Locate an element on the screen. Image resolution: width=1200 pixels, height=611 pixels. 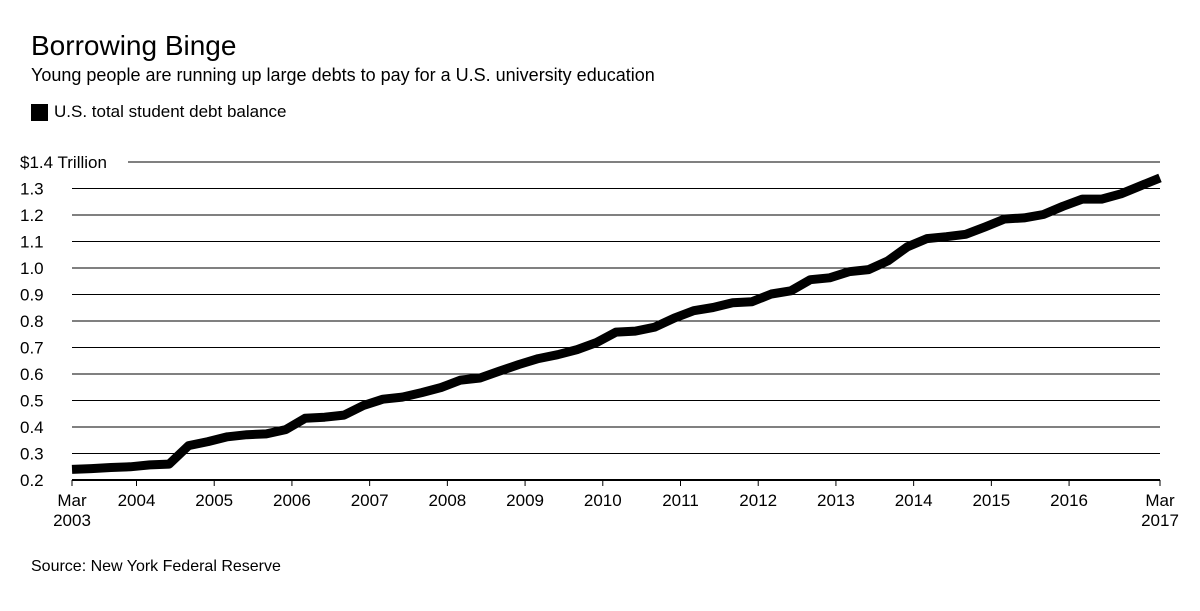
x-tick-label: 2007 is located at coordinates (370, 500).